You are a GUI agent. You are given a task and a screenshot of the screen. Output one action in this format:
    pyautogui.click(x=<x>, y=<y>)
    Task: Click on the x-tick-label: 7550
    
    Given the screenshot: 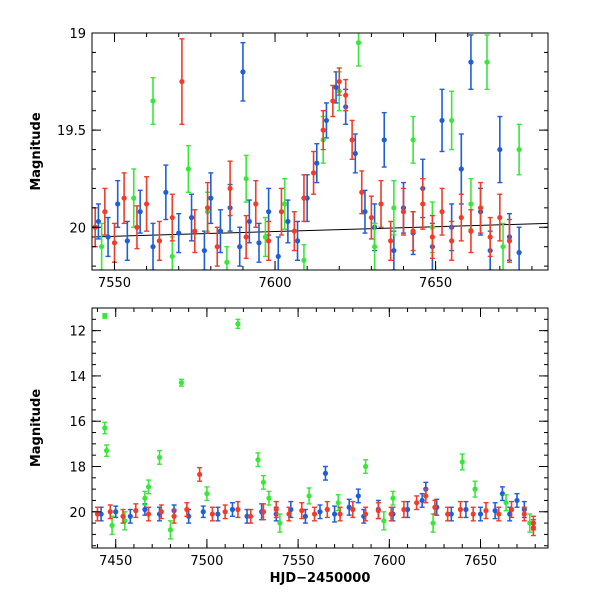 What is the action you would take?
    pyautogui.click(x=114, y=283)
    